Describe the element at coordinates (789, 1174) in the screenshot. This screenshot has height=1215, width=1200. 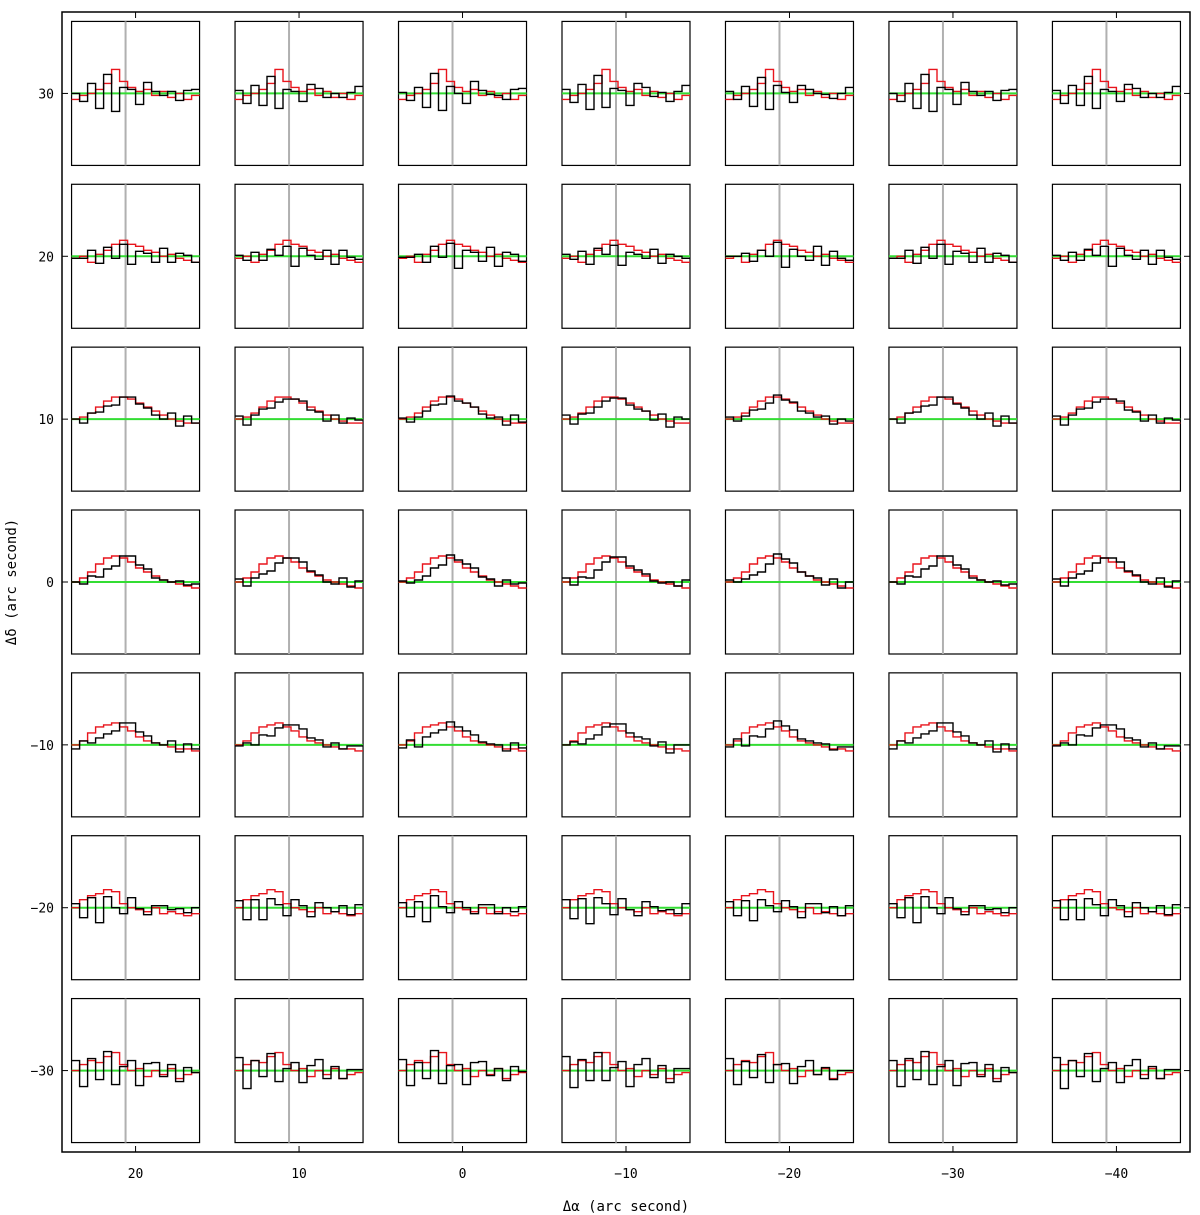
I see `x-tick-label: −20` at that location.